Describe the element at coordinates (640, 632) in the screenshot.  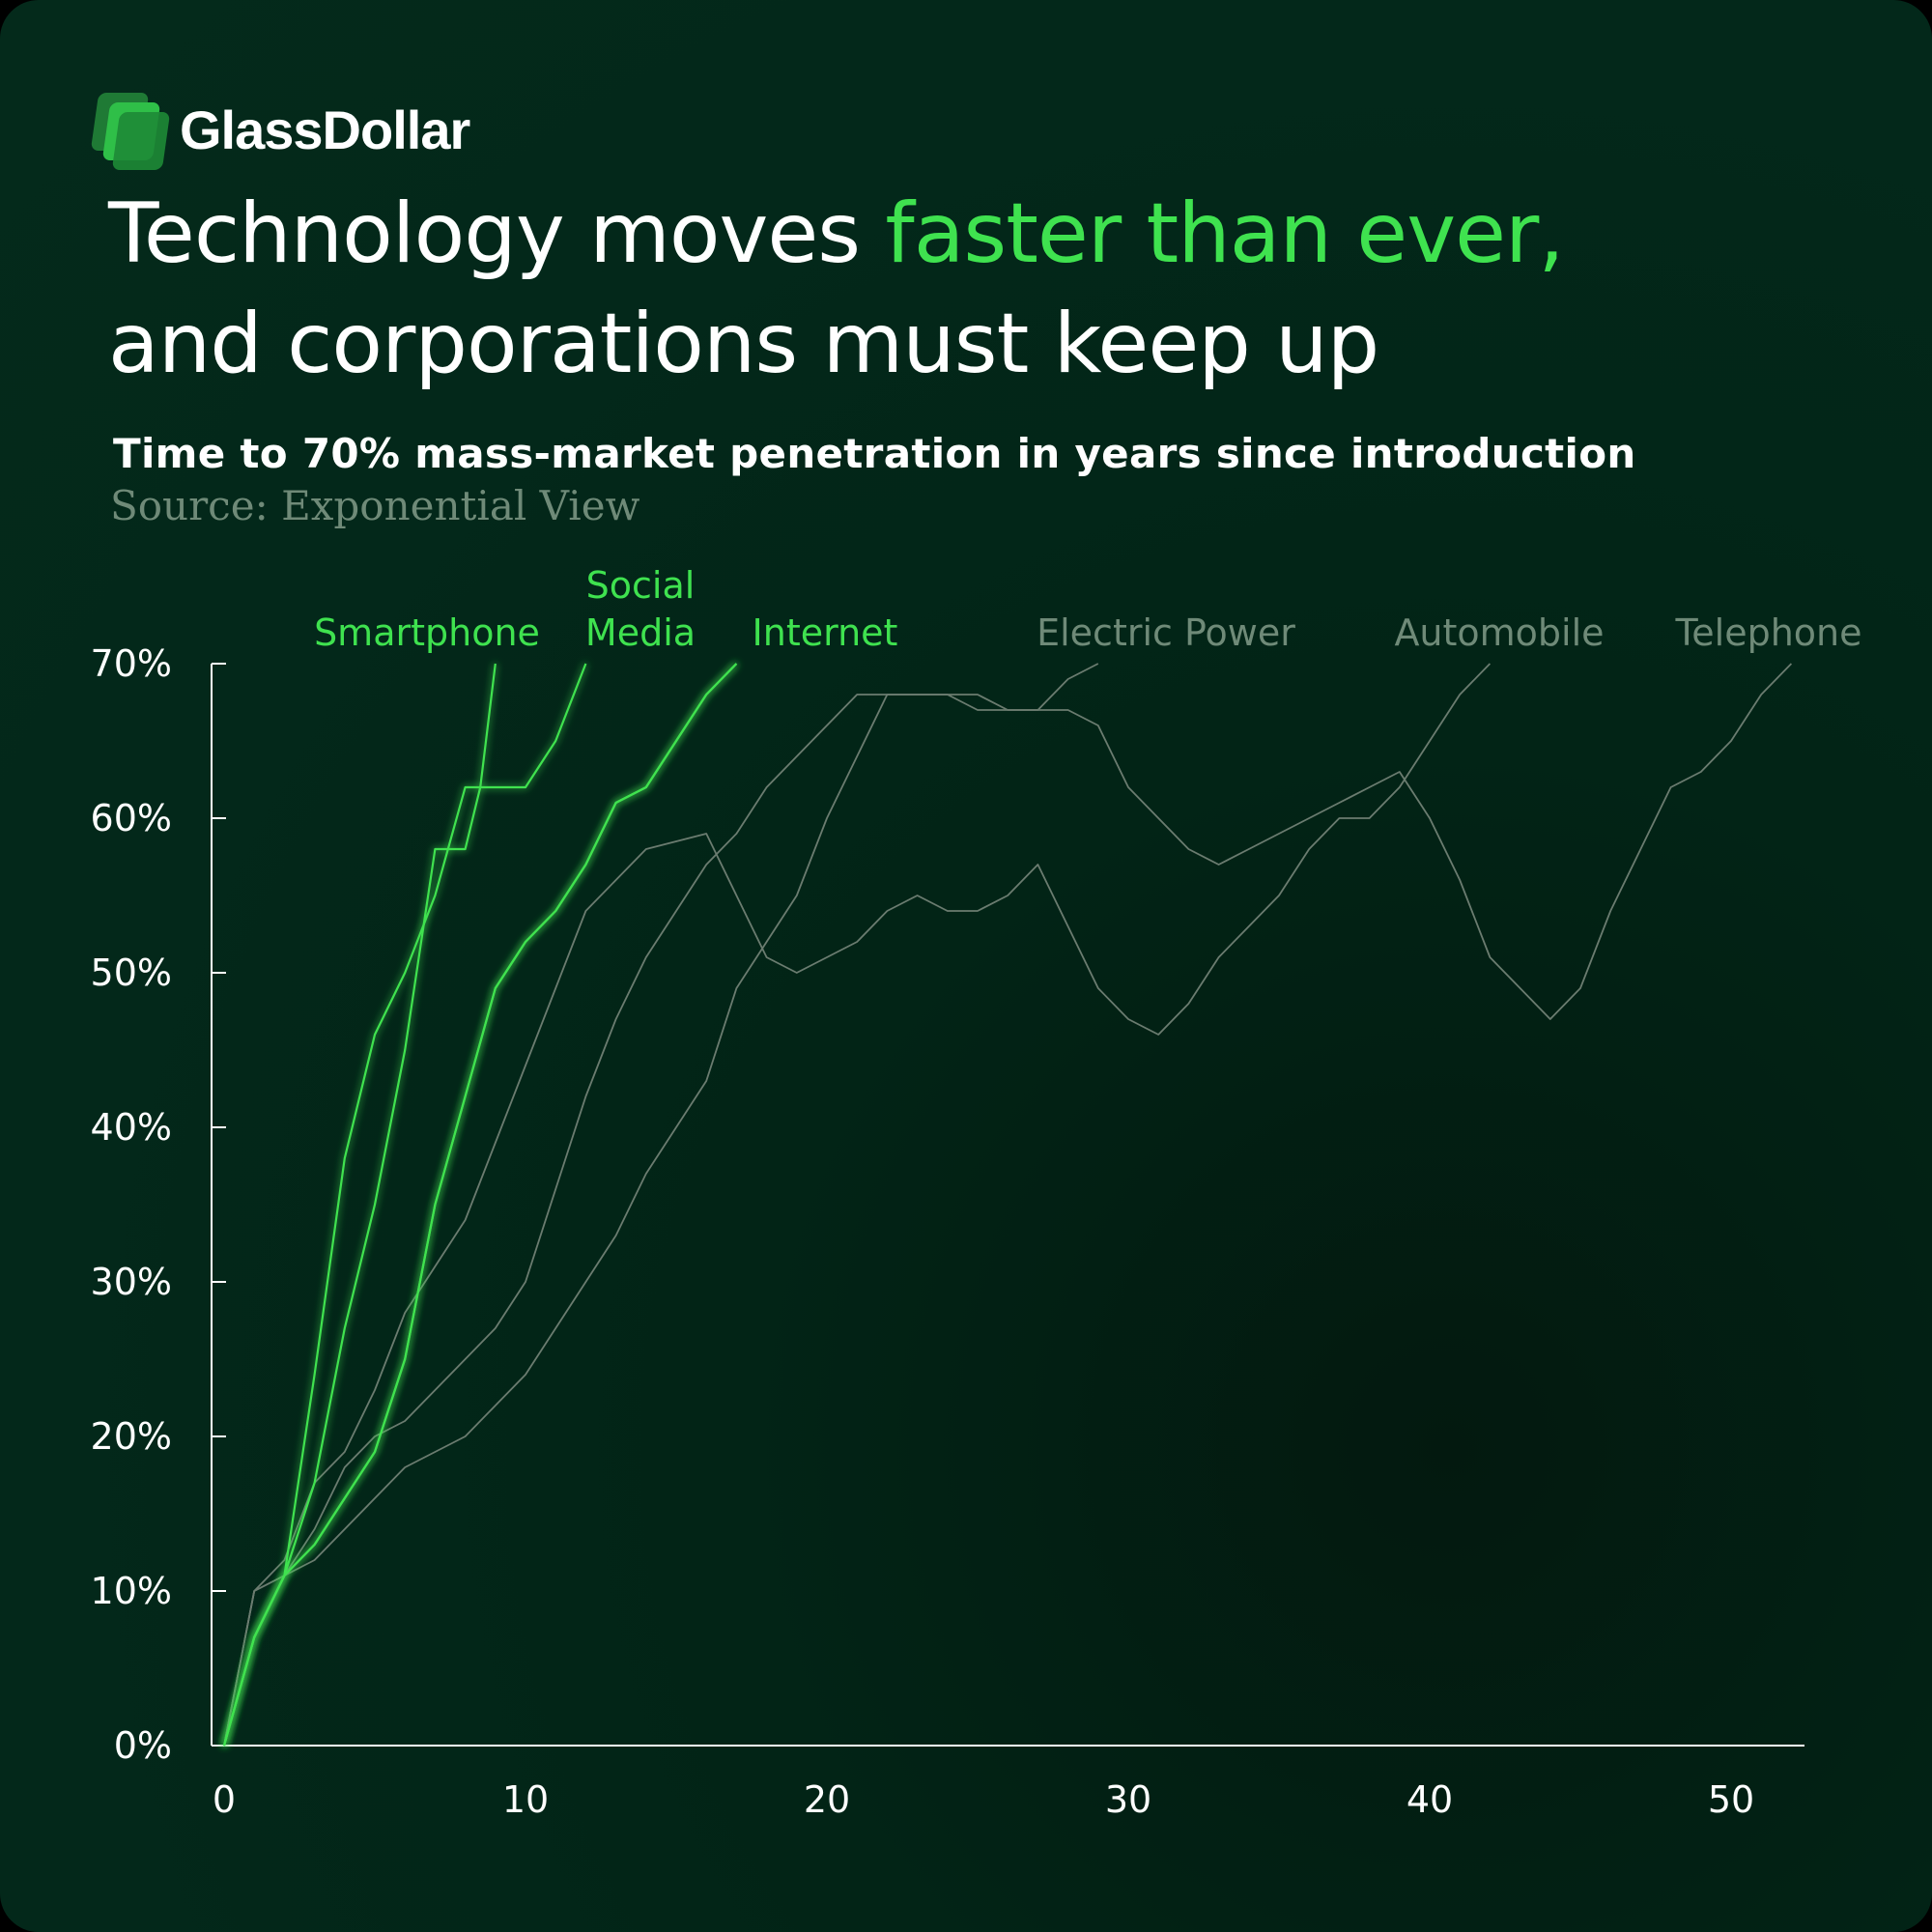
I see `series-label-social-media: Media` at that location.